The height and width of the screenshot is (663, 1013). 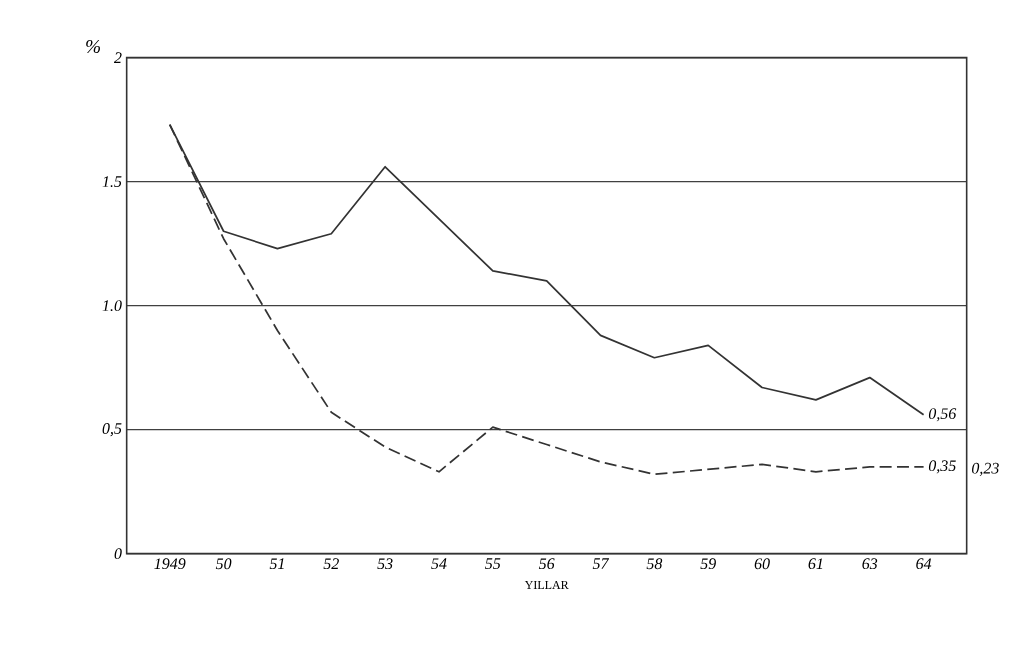 What do you see at coordinates (331, 564) in the screenshot?
I see `x-tick-label: 52` at bounding box center [331, 564].